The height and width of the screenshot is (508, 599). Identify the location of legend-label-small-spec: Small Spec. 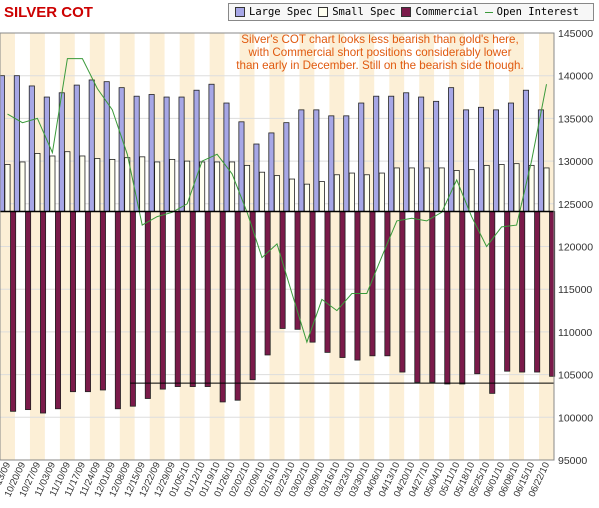
(364, 12).